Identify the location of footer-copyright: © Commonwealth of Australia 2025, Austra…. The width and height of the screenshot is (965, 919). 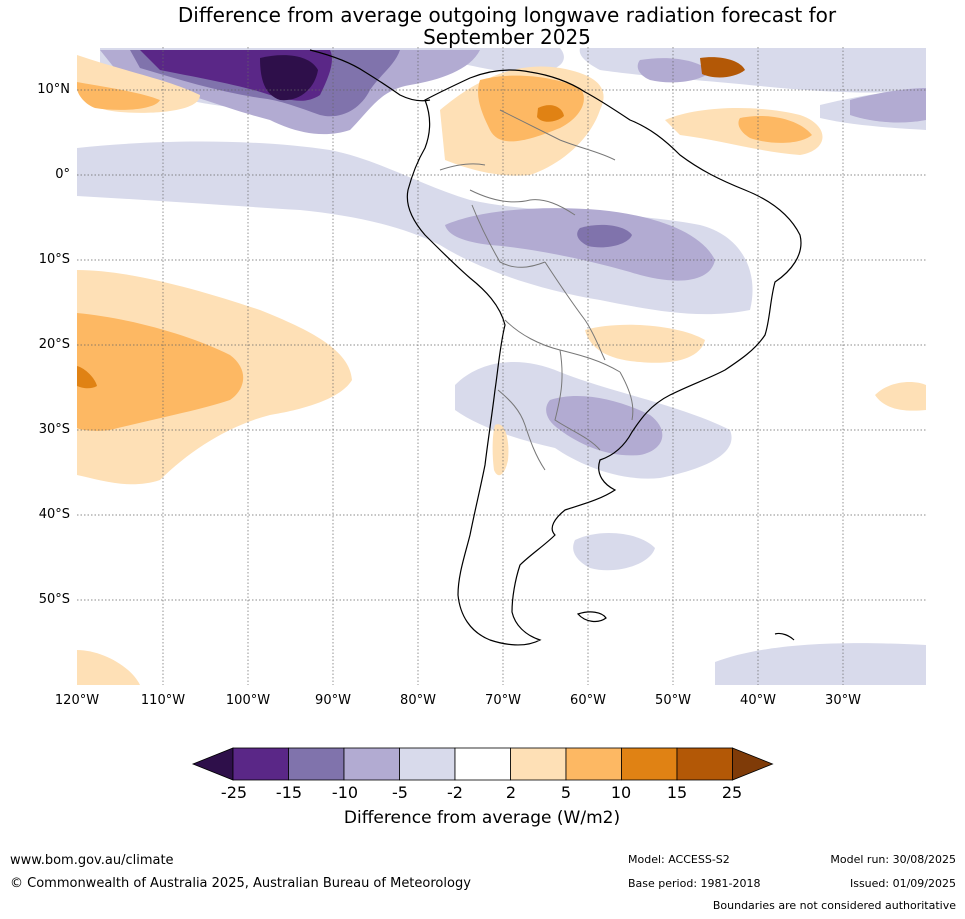
(240, 883).